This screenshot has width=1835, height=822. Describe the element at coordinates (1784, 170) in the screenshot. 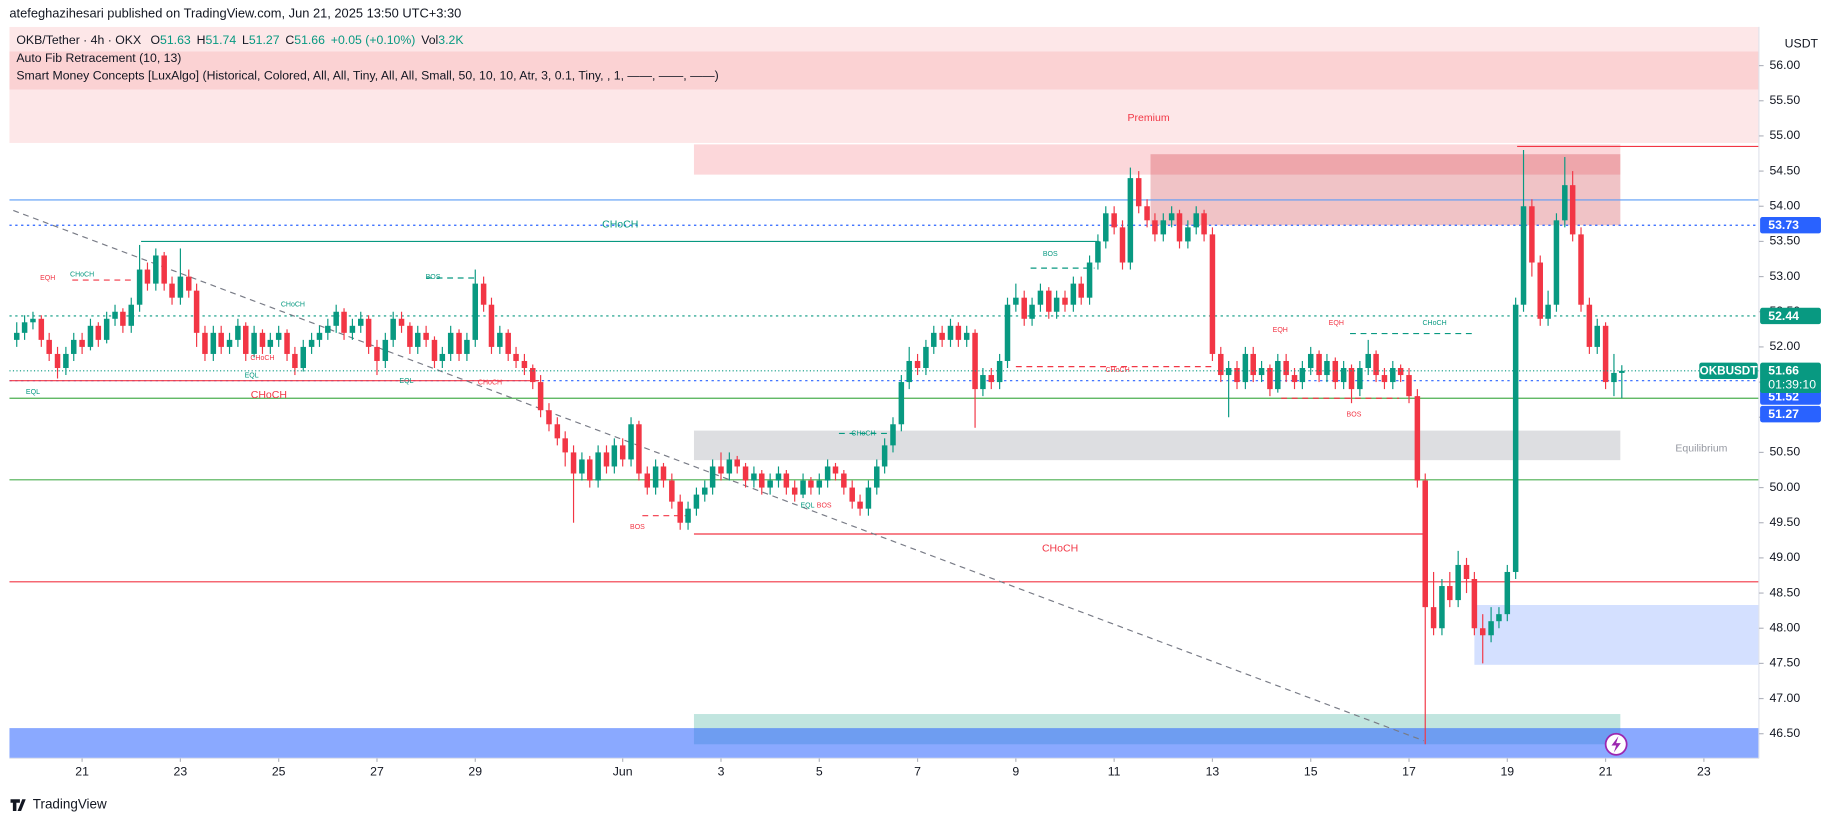

I see `y-tick-label: 54.50` at that location.